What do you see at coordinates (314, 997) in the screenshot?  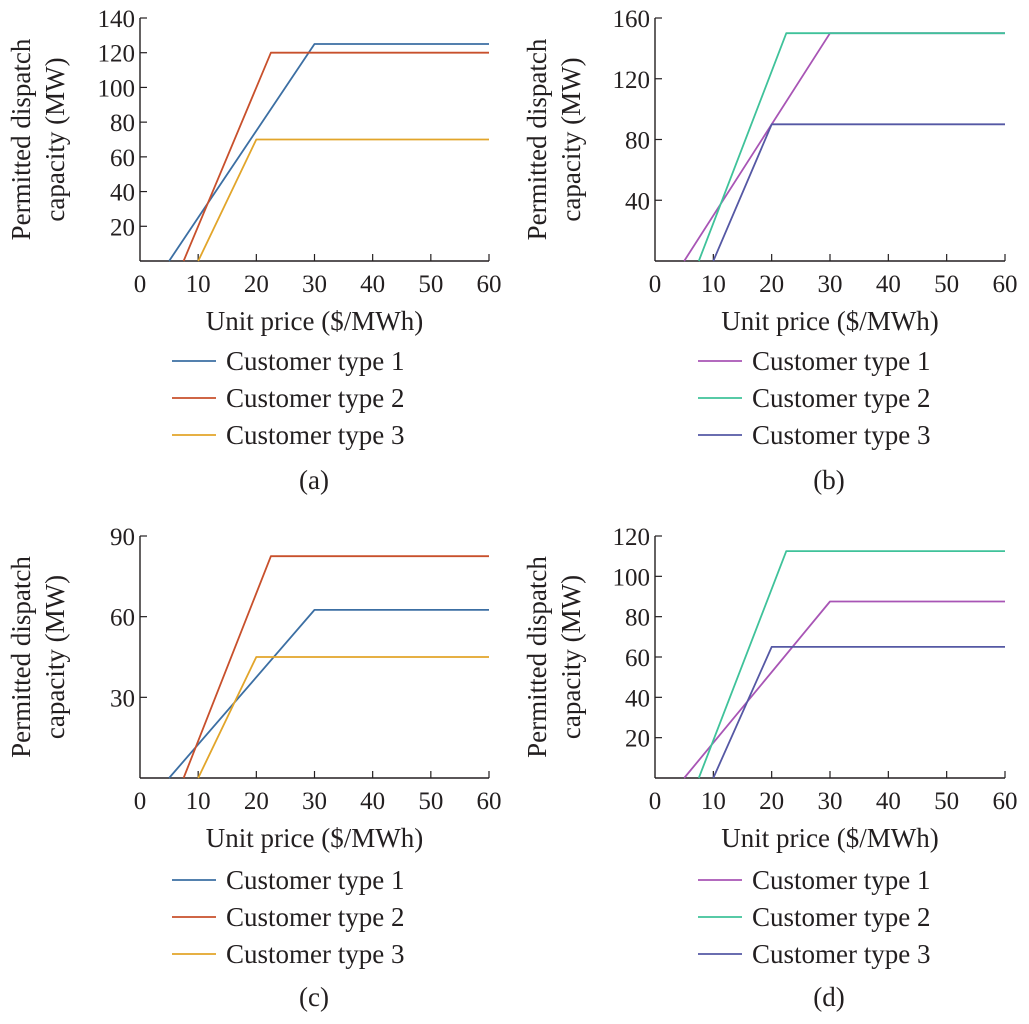 I see `panel-label: (c)` at bounding box center [314, 997].